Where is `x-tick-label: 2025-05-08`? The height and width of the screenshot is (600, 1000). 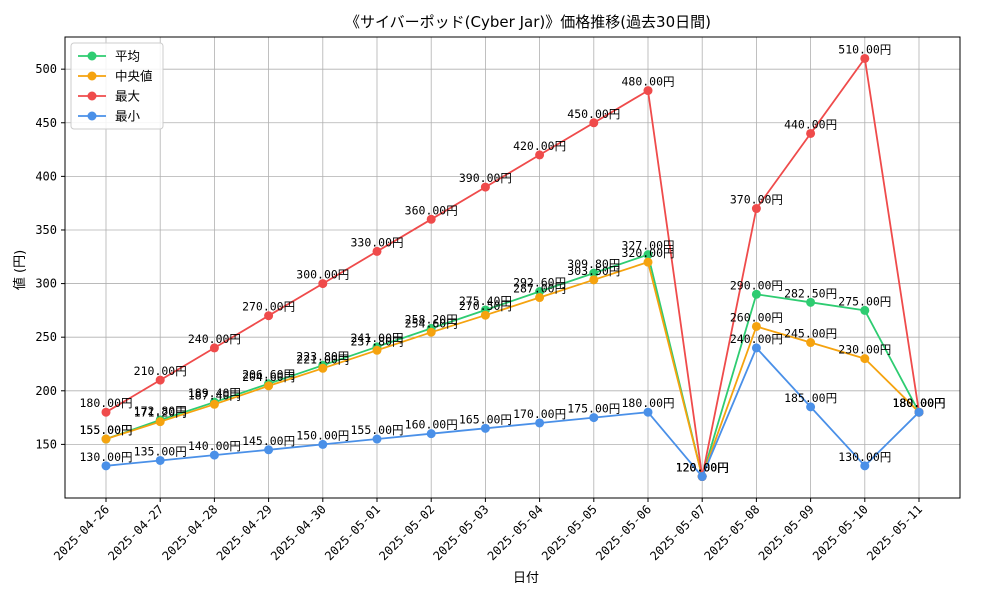
x-tick-label: 2025-05-08 is located at coordinates (732, 532).